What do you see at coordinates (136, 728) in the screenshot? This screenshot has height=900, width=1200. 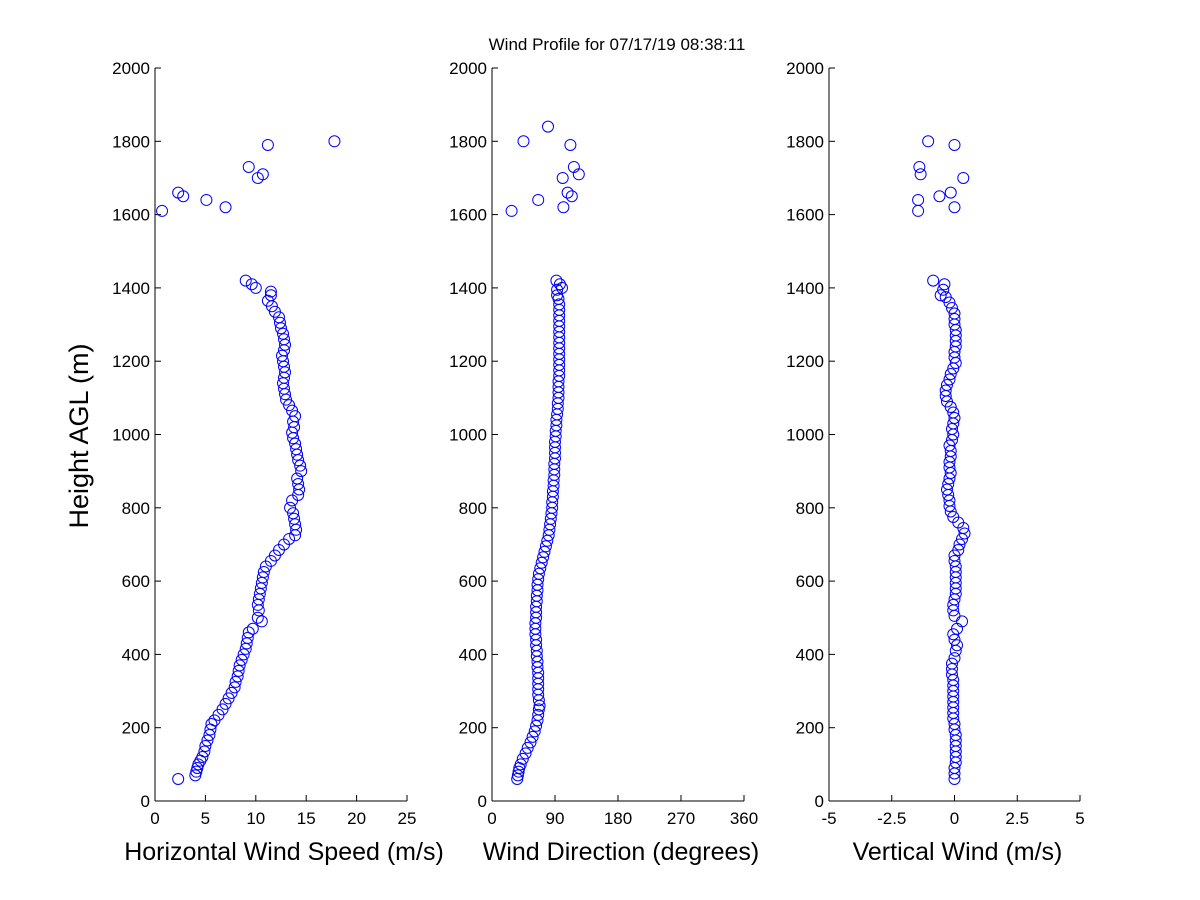 I see `y-tick-label: 200` at bounding box center [136, 728].